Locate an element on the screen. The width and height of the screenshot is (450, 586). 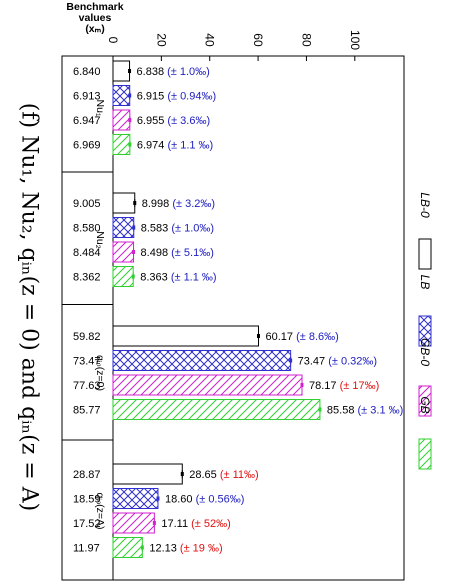
annotation-value: 73.47 is located at coordinates (313, 362).